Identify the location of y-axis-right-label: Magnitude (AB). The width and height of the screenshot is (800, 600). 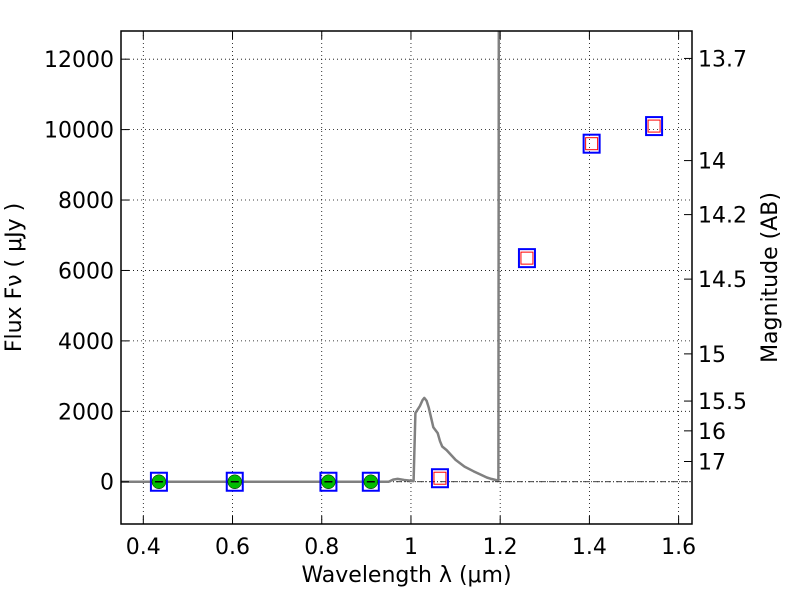
(770, 277).